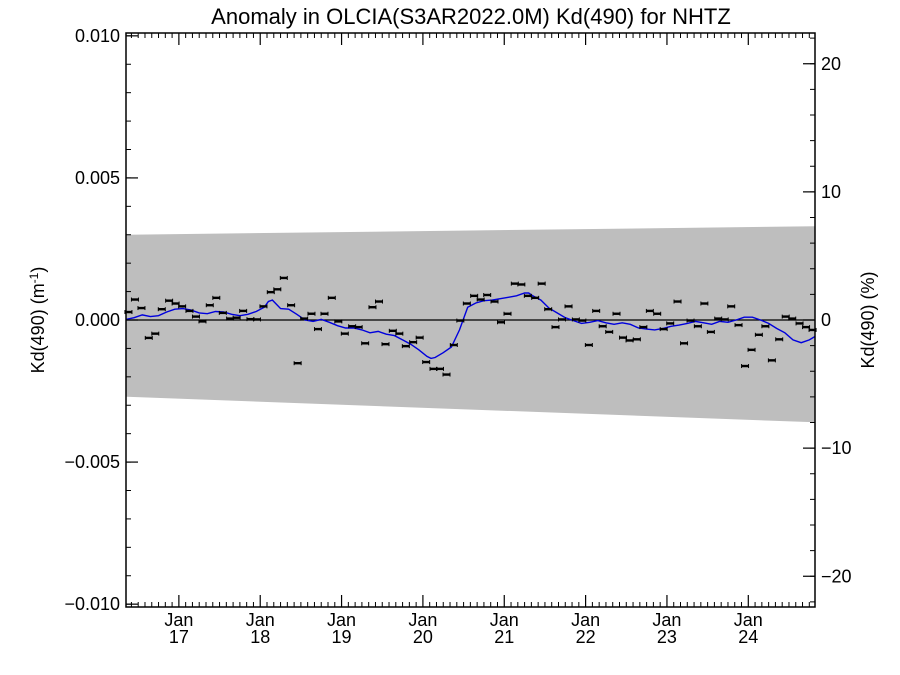 This screenshot has width=900, height=675. I want to click on left-y-axis-title: Kd(490) (m-1), so click(37, 320).